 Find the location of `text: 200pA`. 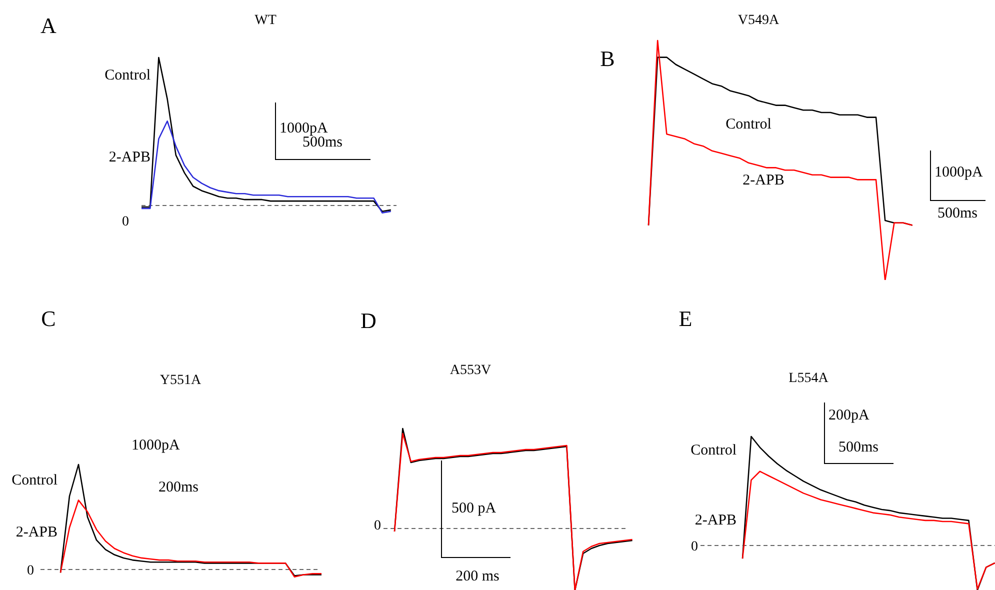

text: 200pA is located at coordinates (849, 416).